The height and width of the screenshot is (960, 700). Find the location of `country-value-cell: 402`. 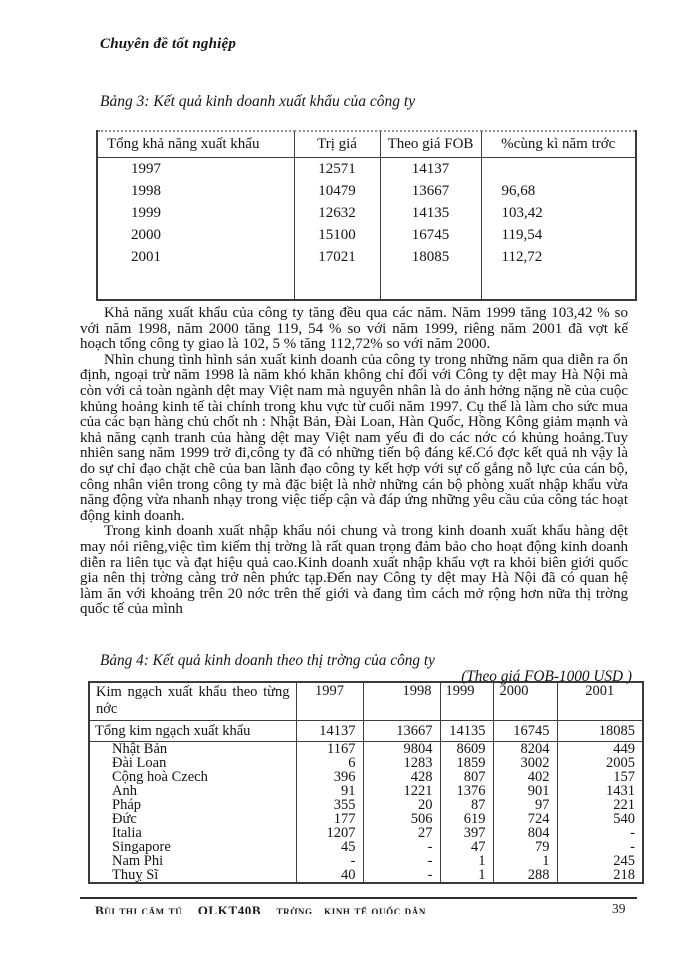

country-value-cell: 402 is located at coordinates (524, 777).